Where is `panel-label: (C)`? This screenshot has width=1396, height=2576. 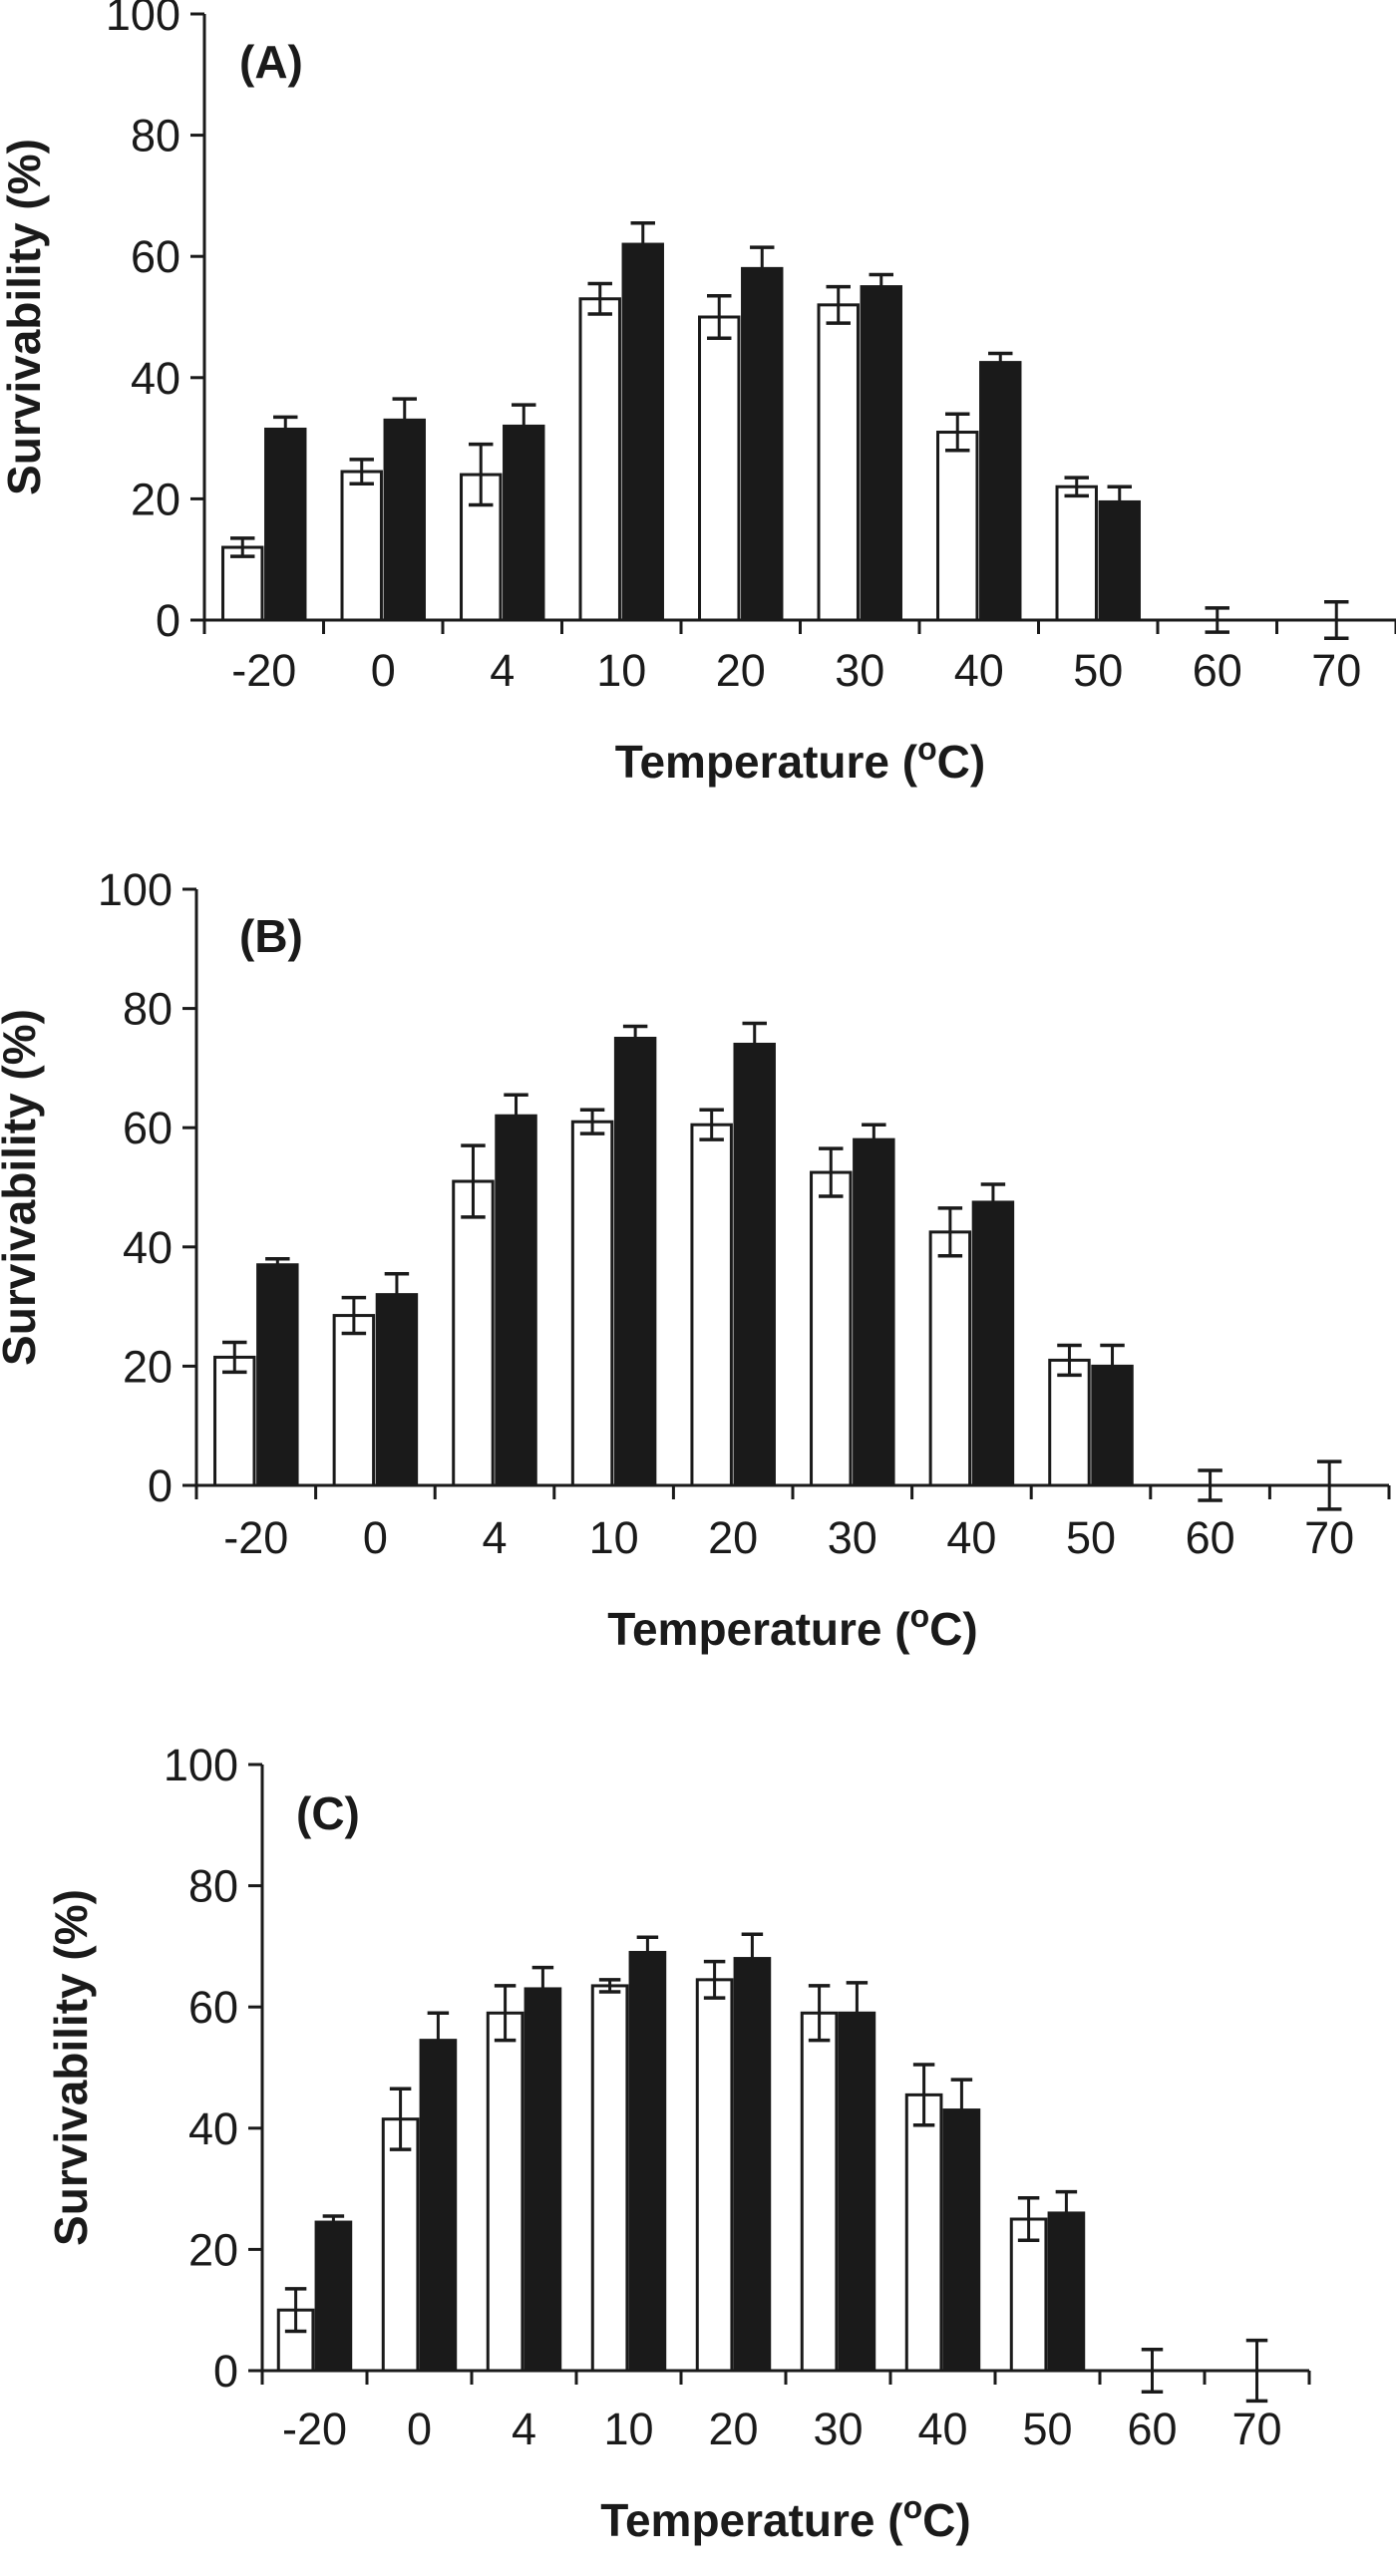 panel-label: (C) is located at coordinates (328, 1813).